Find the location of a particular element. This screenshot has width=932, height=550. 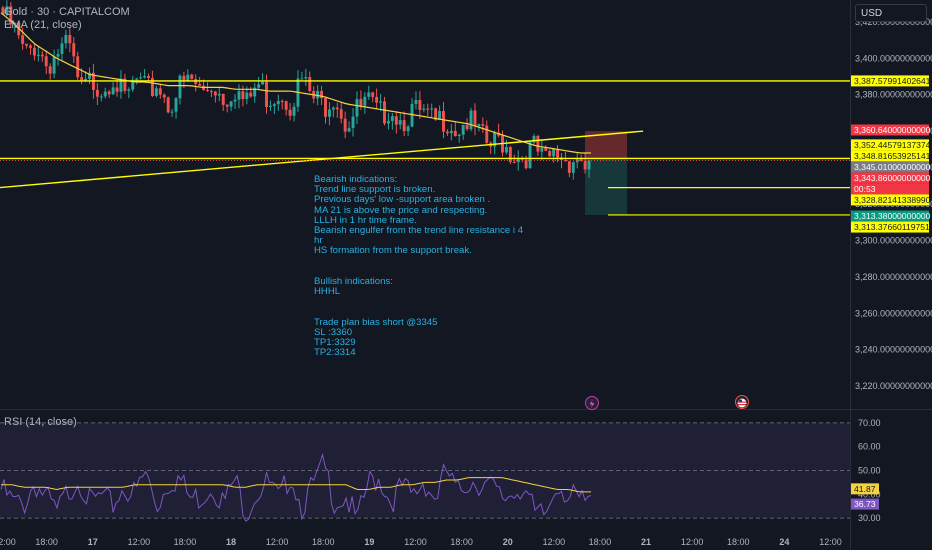

us-flag-icon is located at coordinates (742, 402).